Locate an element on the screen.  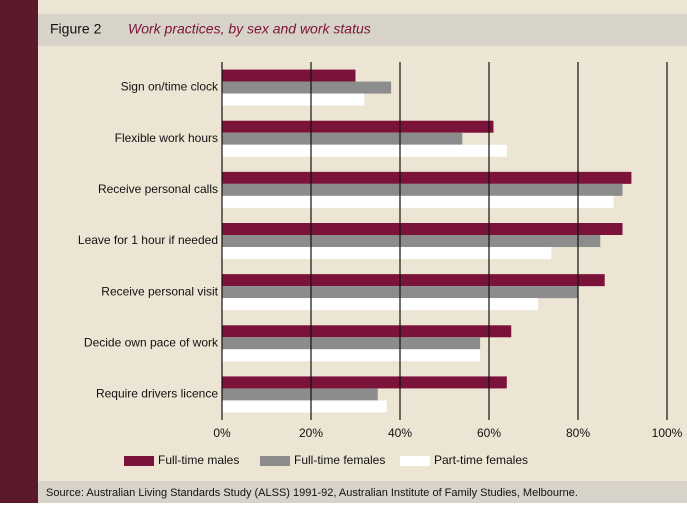
y-tick-label: Decide own pace of work is located at coordinates (151, 342).